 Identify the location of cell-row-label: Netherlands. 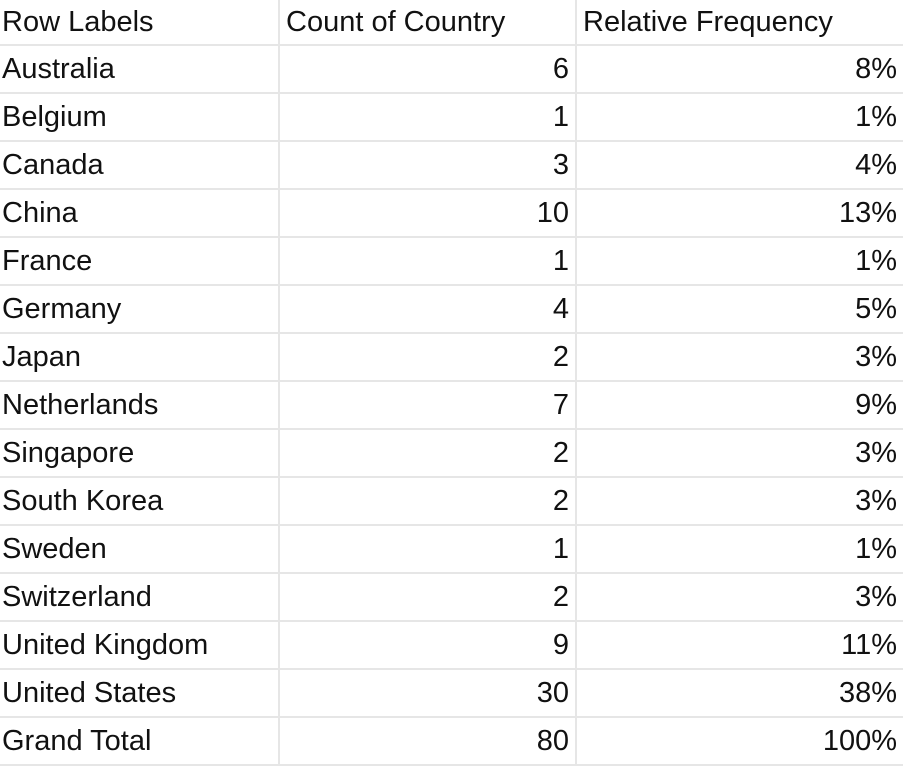
(140, 405).